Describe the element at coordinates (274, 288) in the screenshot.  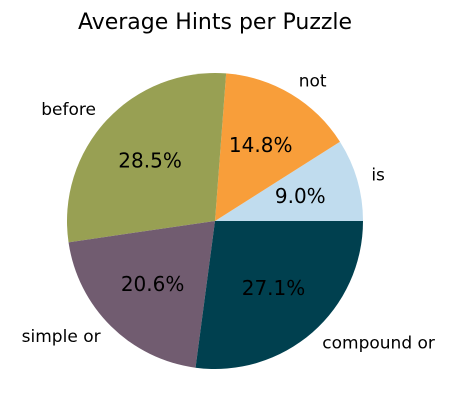
I see `slice-value-compound-or: 27.1%` at that location.